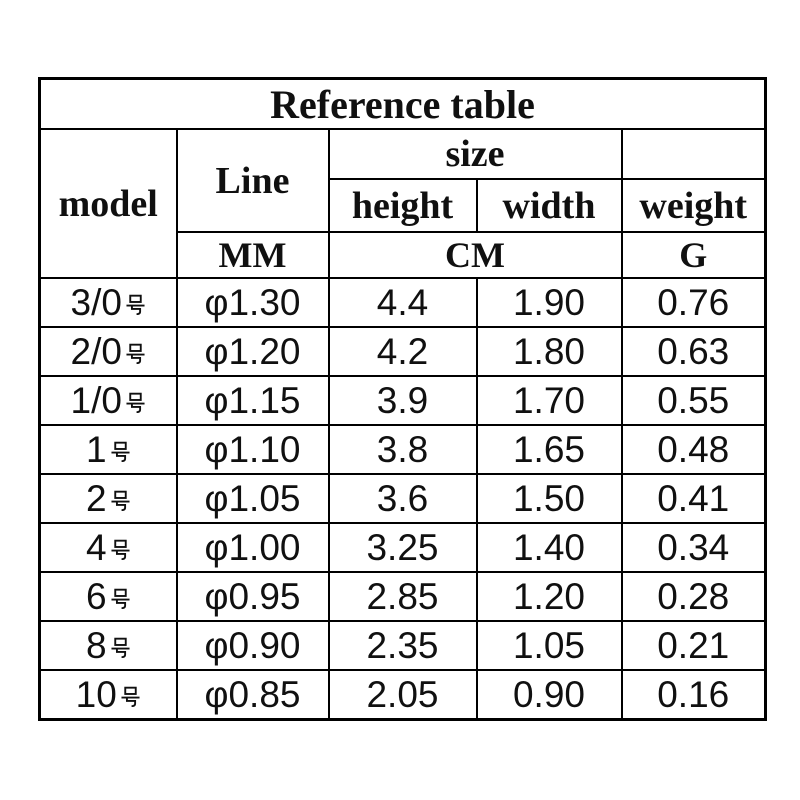  Describe the element at coordinates (252, 180) in the screenshot. I see `col-header-line: Line` at that location.